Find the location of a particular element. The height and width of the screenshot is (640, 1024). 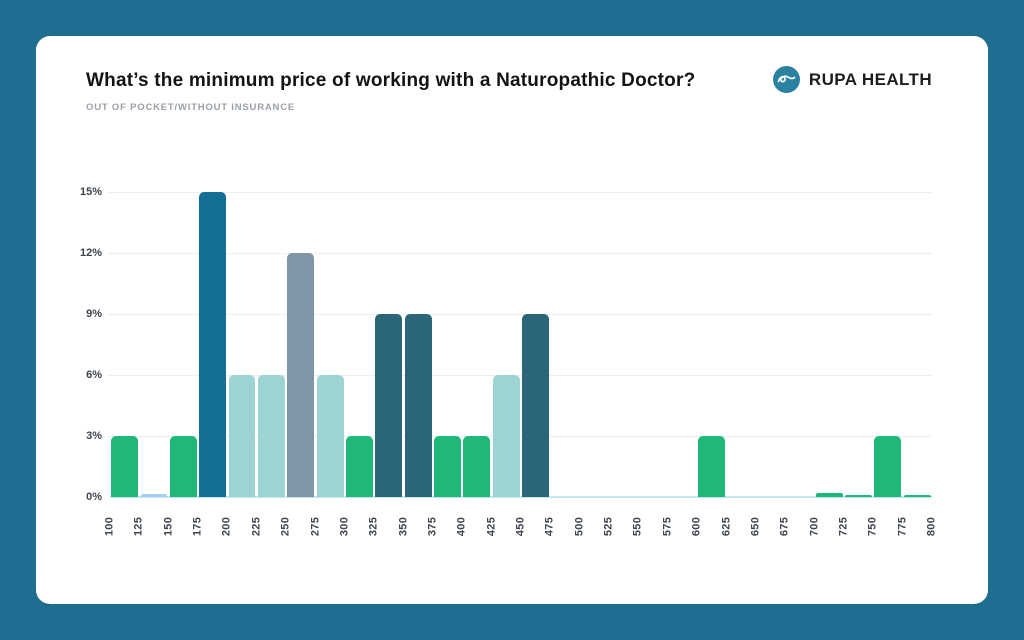

x-tick-label: 775 is located at coordinates (902, 526).